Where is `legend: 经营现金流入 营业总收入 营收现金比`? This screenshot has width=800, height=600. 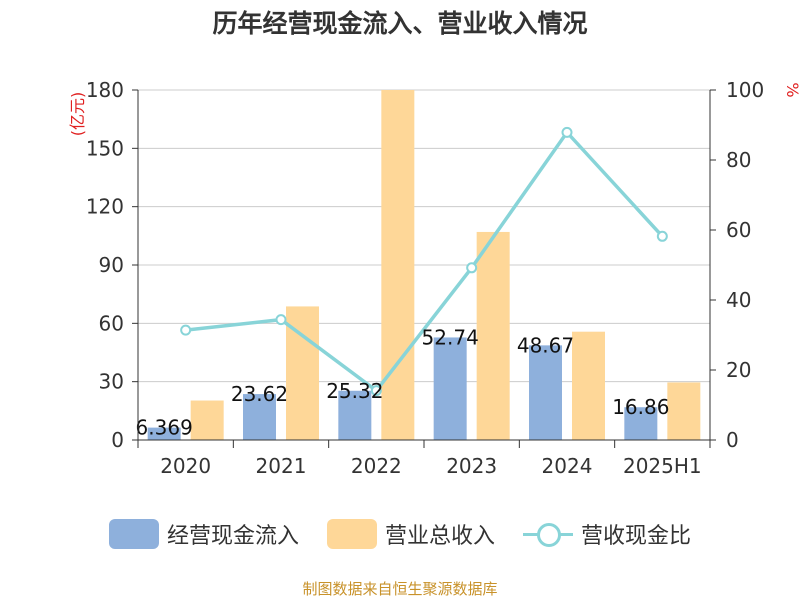 legend: 经营现金流入 营业总收入 营收现金比 is located at coordinates (400, 534).